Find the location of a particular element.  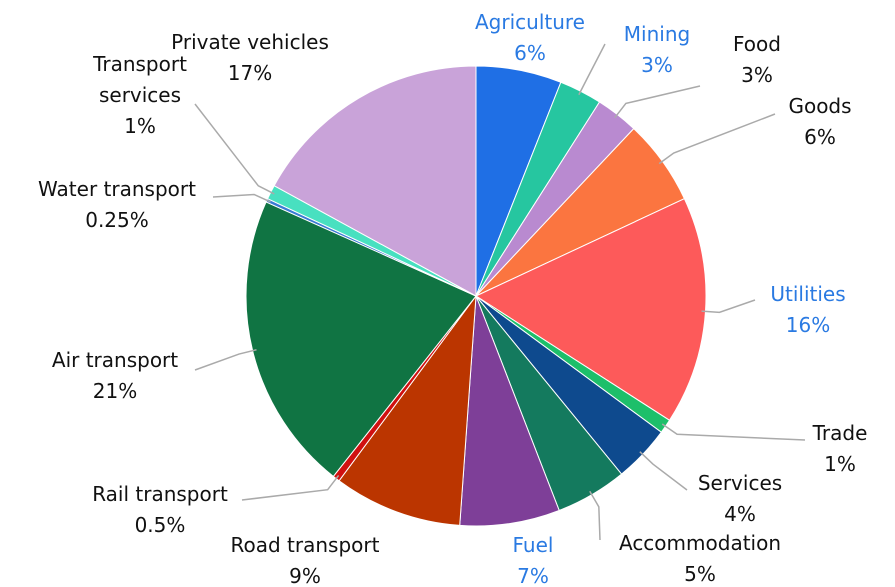

value-label: 4% is located at coordinates (740, 514).